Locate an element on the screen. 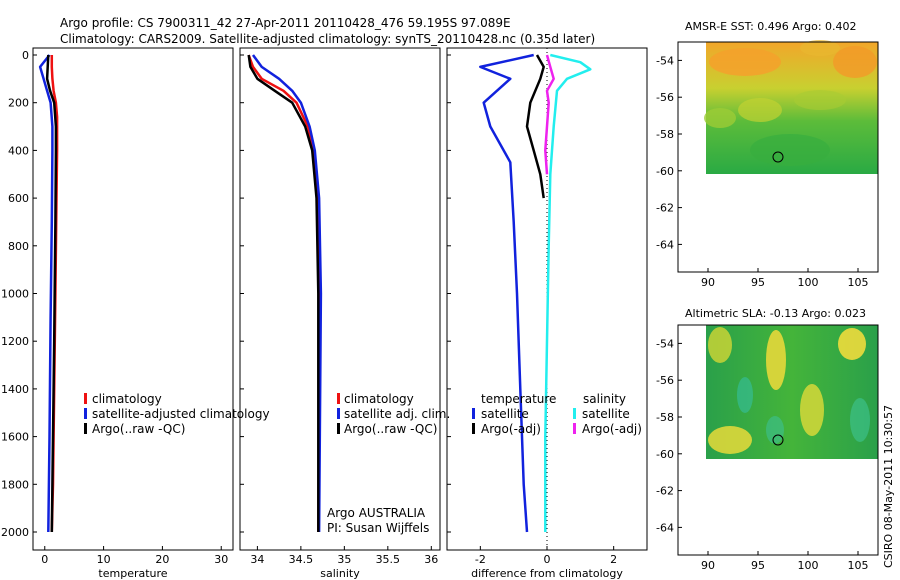 The width and height of the screenshot is (900, 580). y-tick-label: 0 is located at coordinates (25, 55).